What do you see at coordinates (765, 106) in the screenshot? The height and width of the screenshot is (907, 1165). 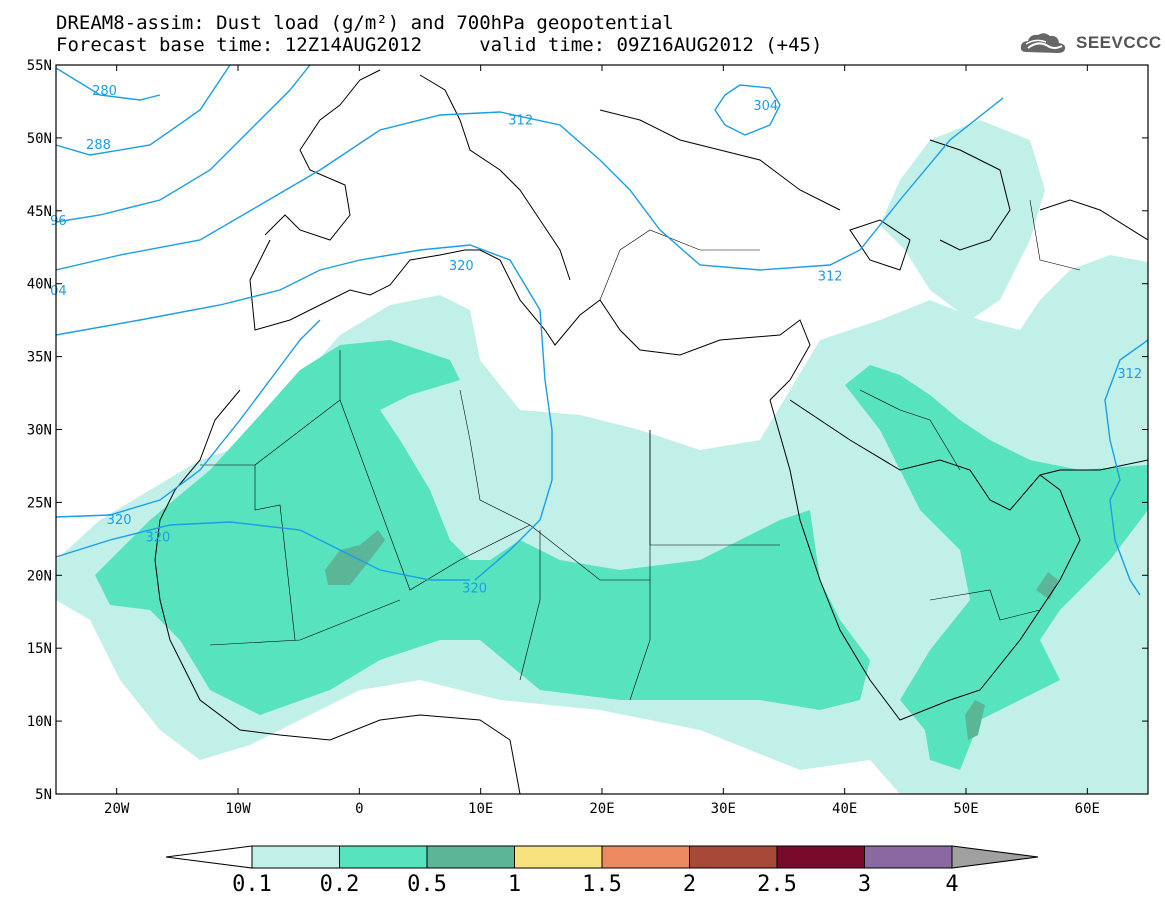 I see `contour-label: 304` at bounding box center [765, 106].